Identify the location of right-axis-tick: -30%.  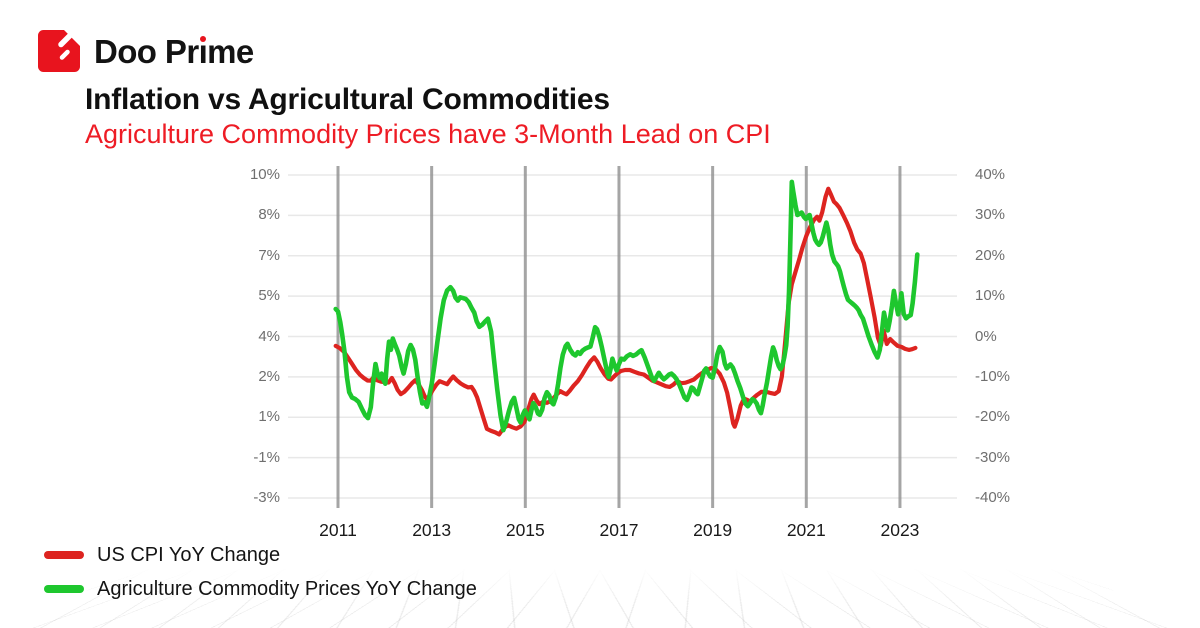
(993, 457).